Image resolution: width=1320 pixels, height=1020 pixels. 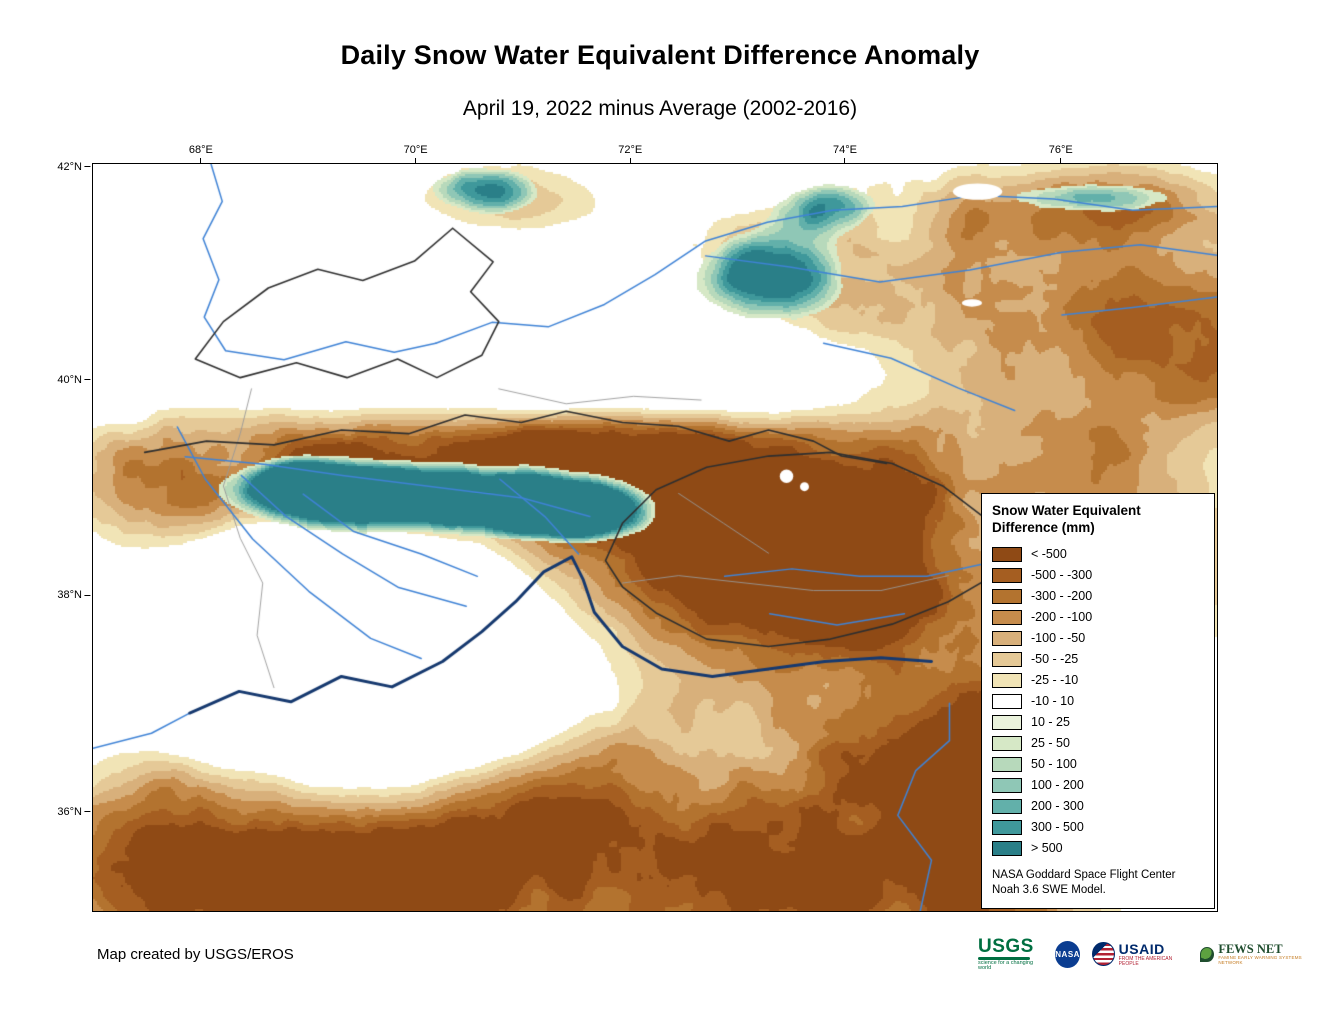 I want to click on legend-label: -50 - -25, so click(x=1055, y=659).